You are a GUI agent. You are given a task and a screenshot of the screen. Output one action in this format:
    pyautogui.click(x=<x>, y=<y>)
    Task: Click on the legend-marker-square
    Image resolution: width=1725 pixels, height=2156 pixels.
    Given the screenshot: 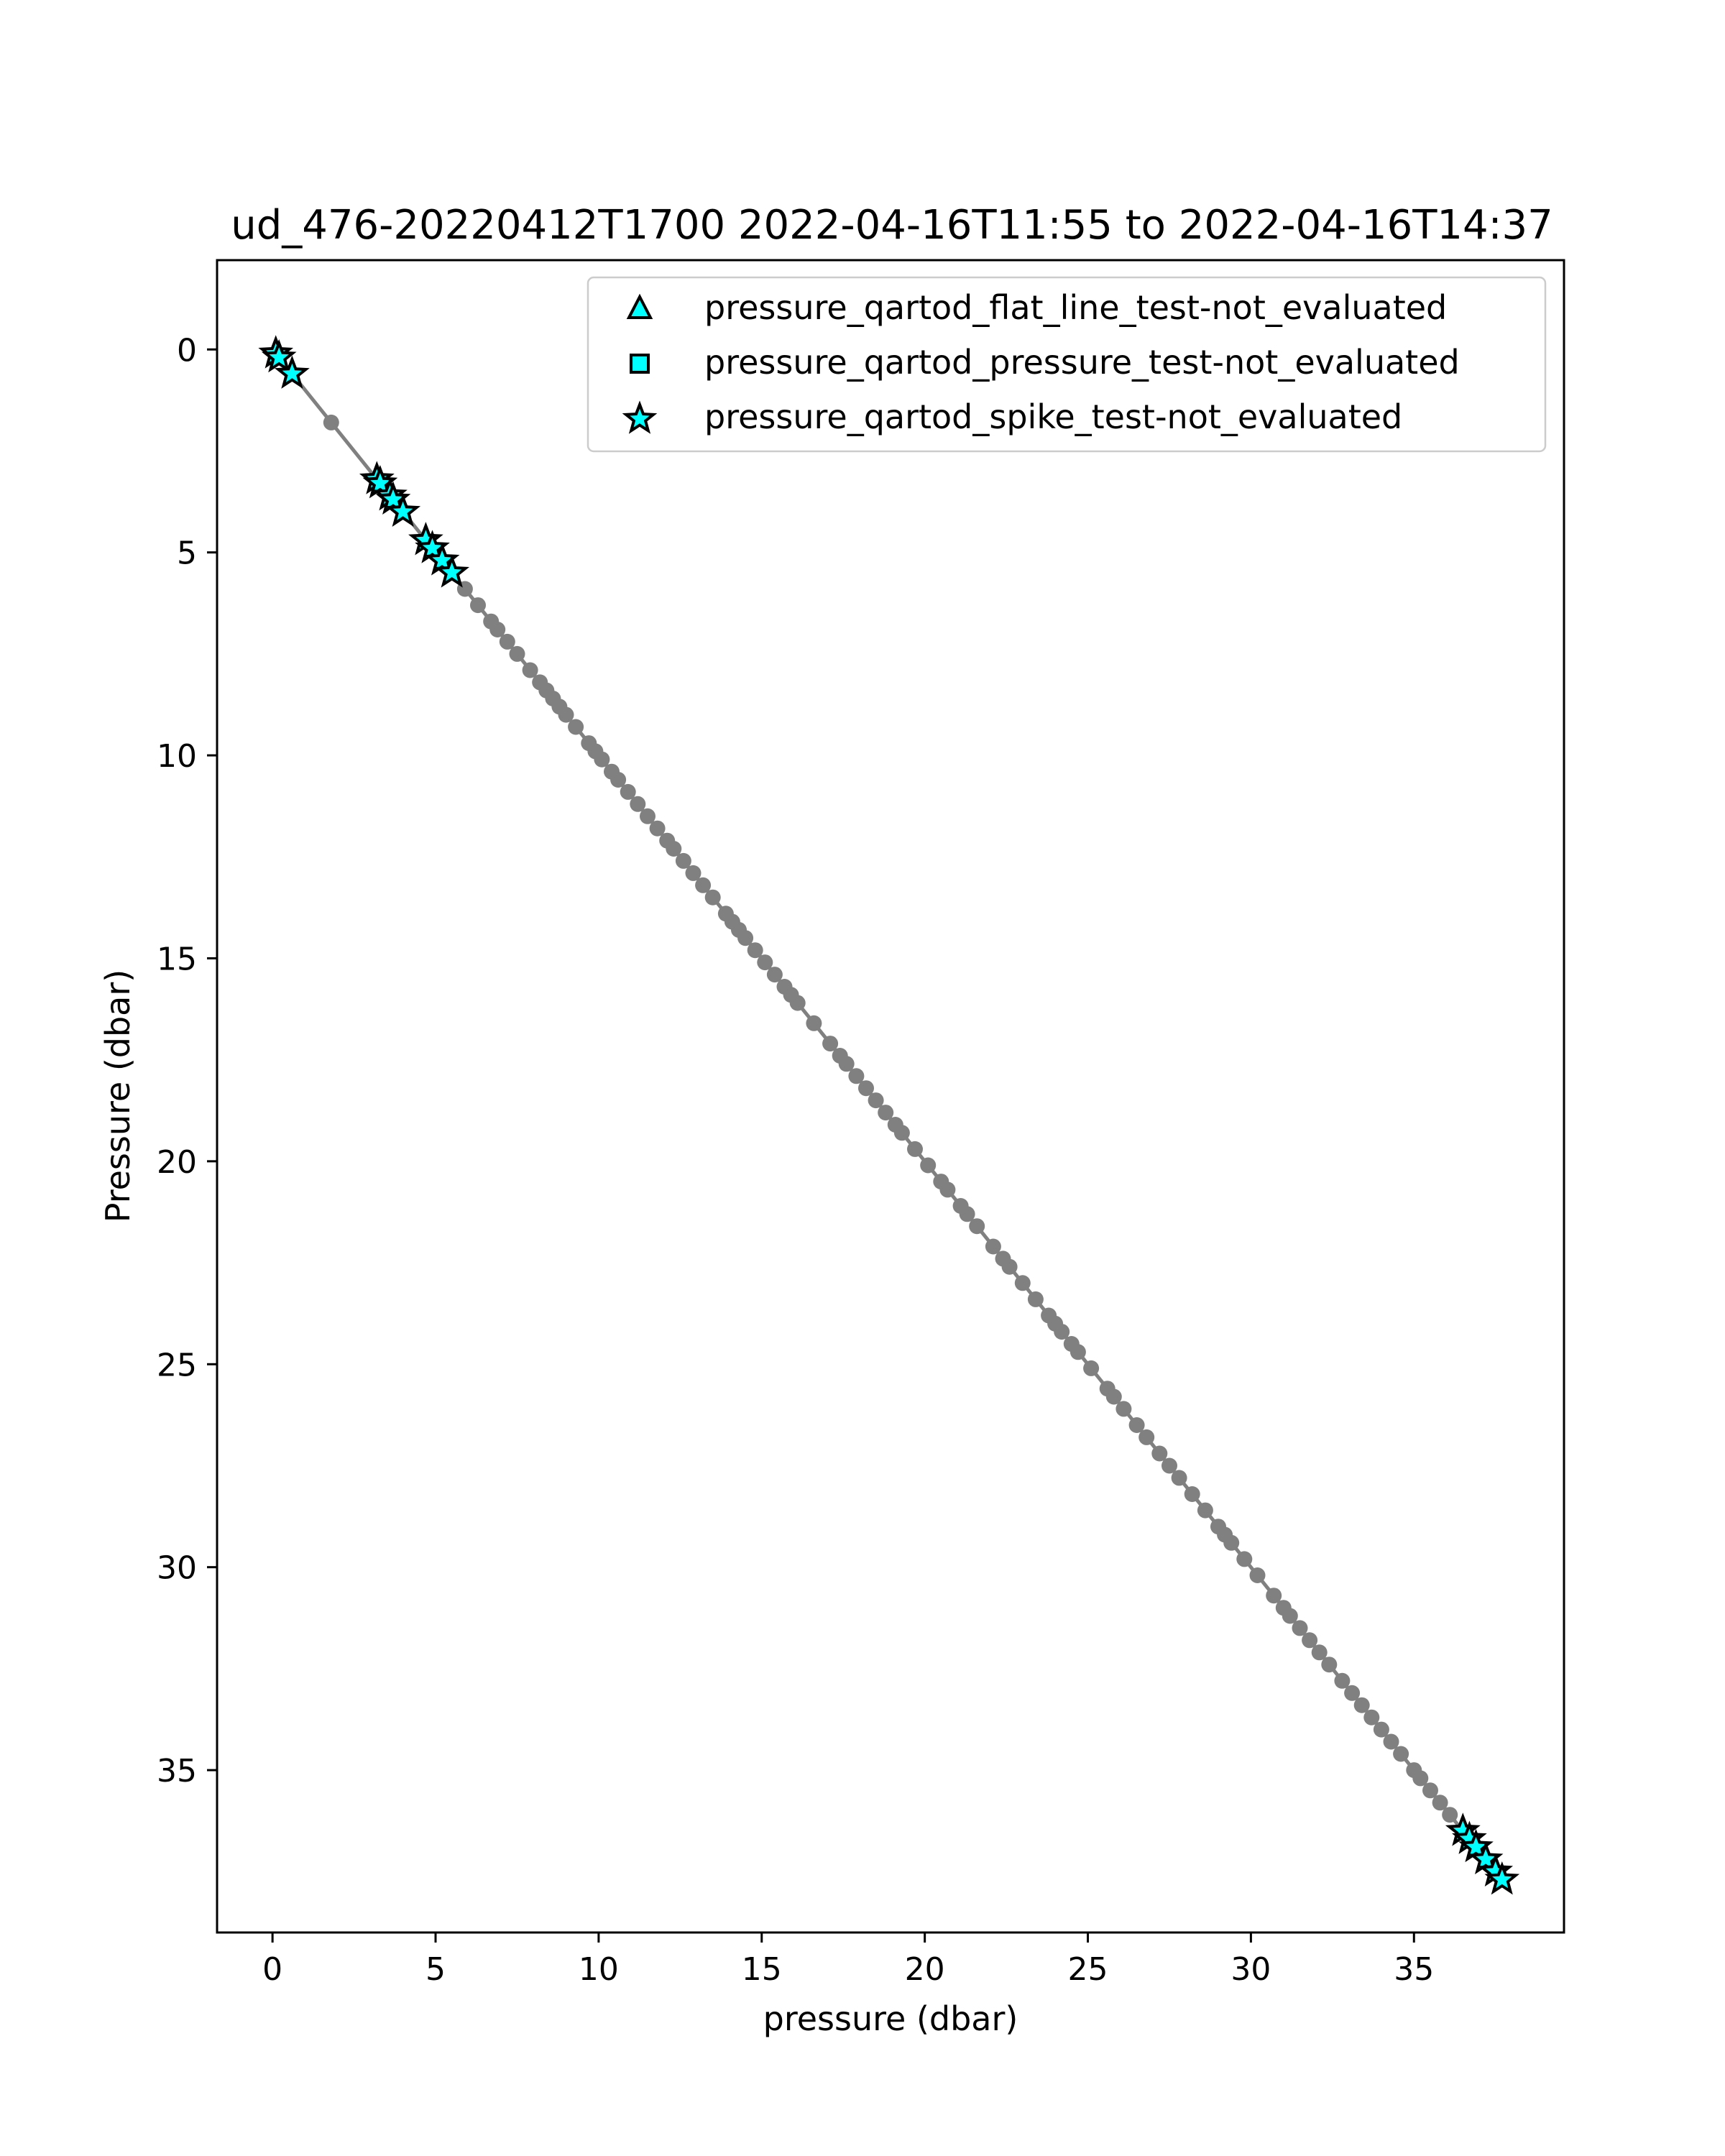 What is the action you would take?
    pyautogui.click(x=640, y=364)
    